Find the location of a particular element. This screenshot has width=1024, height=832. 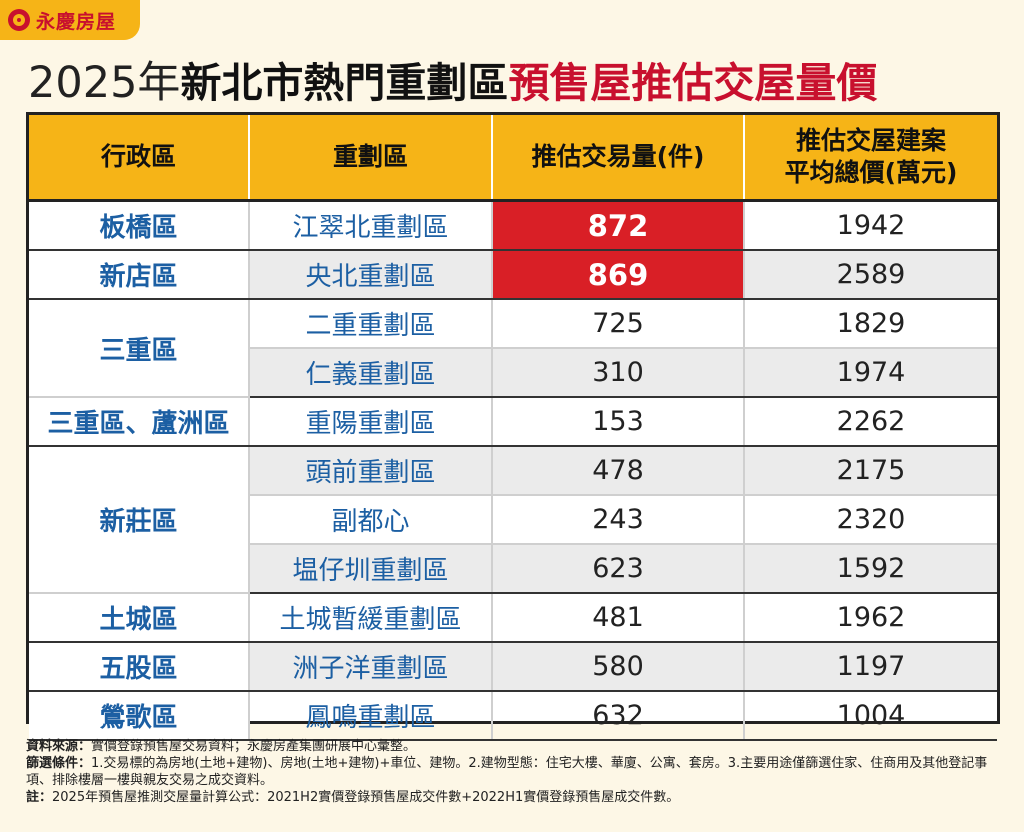

price-cell: 2589 is located at coordinates (870, 275).